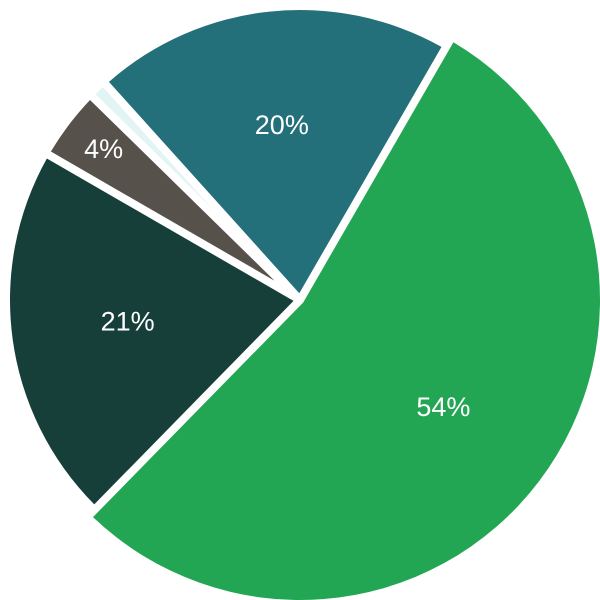 The image size is (600, 600). I want to click on pie-slice-label-0: 54%, so click(443, 407).